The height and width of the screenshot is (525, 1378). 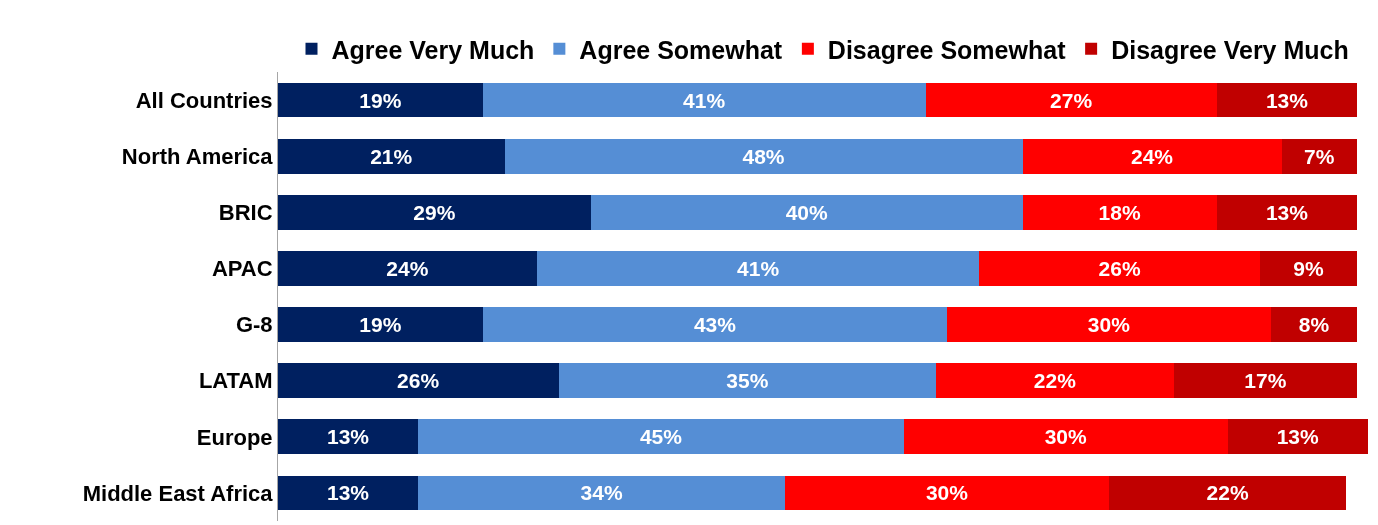 I want to click on data-label: 29%, so click(x=434, y=212).